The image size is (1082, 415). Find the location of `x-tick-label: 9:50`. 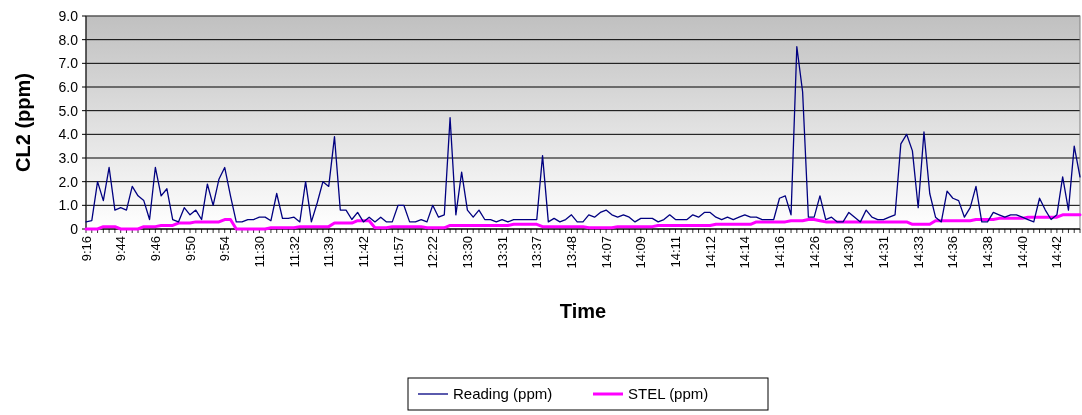

x-tick-label: 9:50 is located at coordinates (190, 249).